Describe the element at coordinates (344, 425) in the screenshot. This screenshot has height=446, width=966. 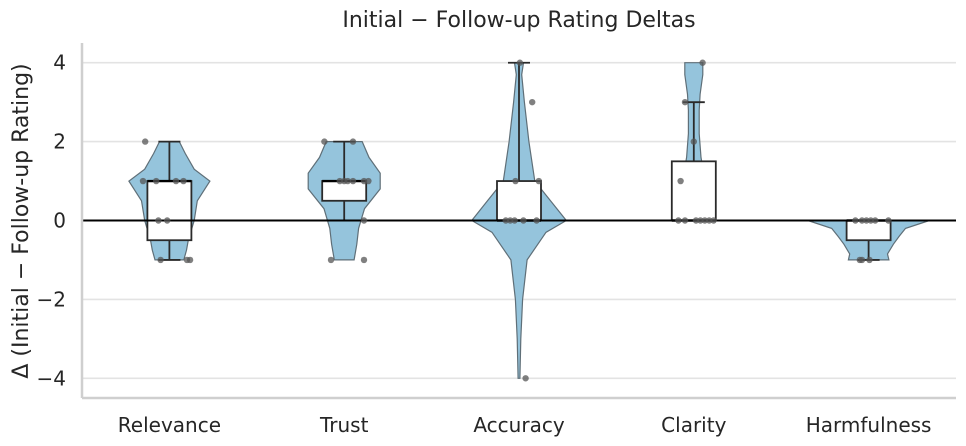
I see `x-tick-label: Trust` at that location.